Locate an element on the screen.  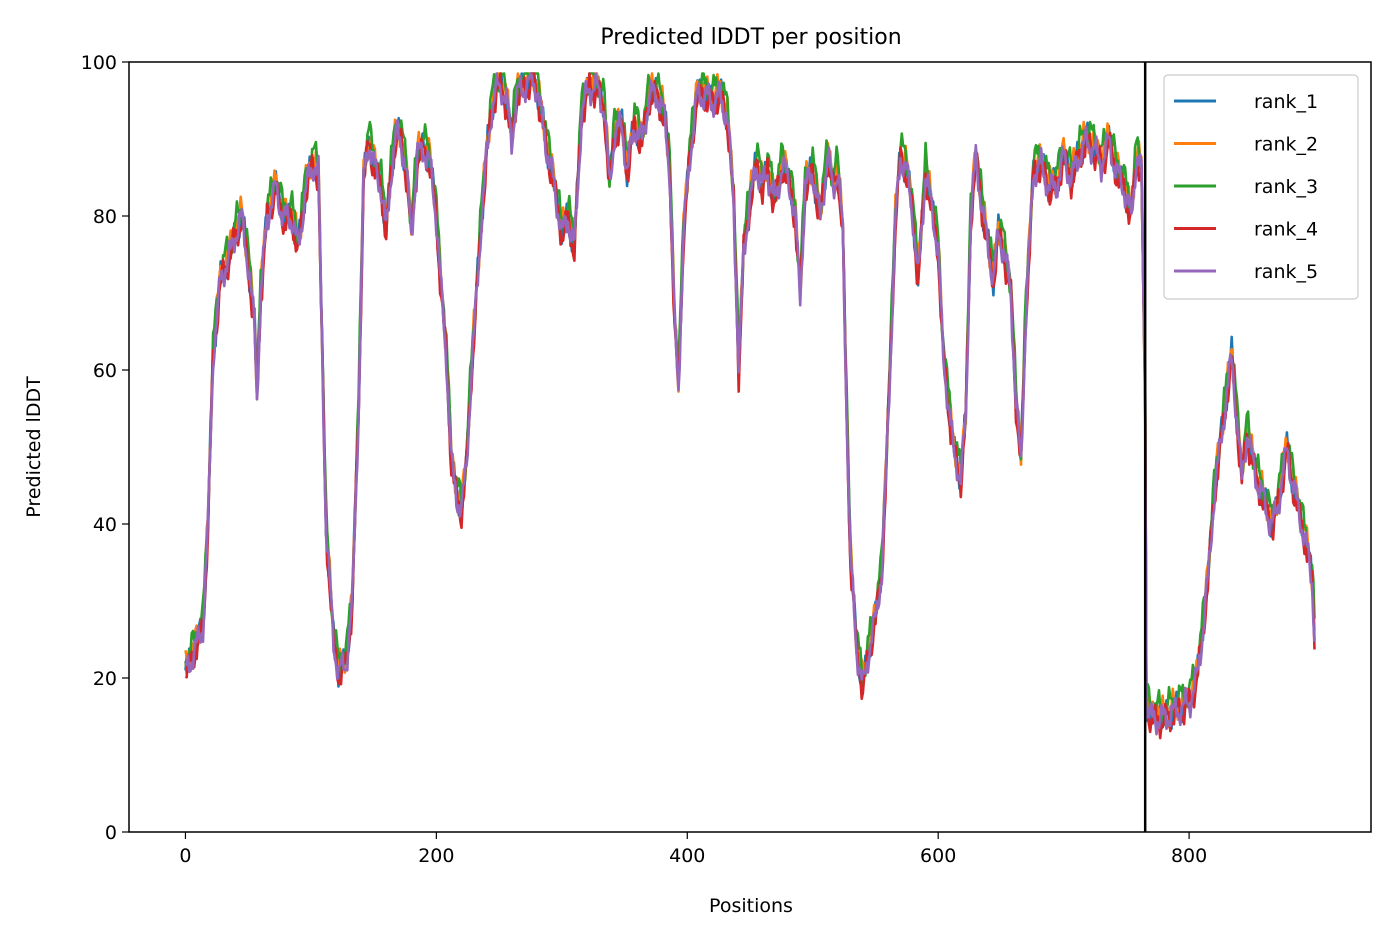
legend-label-rank_5: rank_5 is located at coordinates (1286, 272).